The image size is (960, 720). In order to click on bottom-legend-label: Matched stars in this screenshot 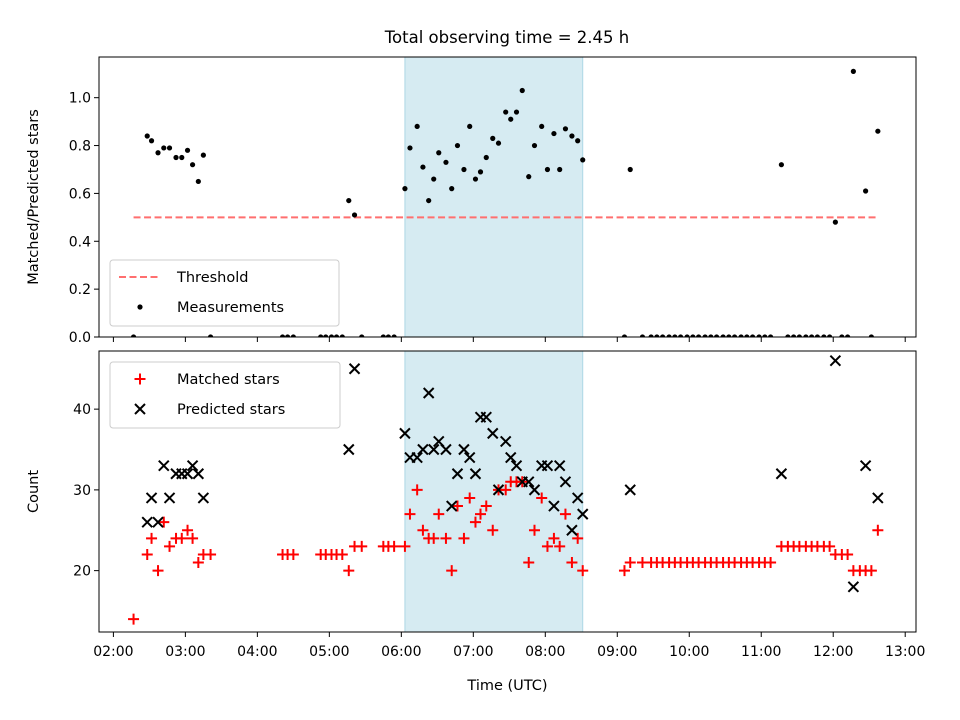, I will do `click(228, 380)`.